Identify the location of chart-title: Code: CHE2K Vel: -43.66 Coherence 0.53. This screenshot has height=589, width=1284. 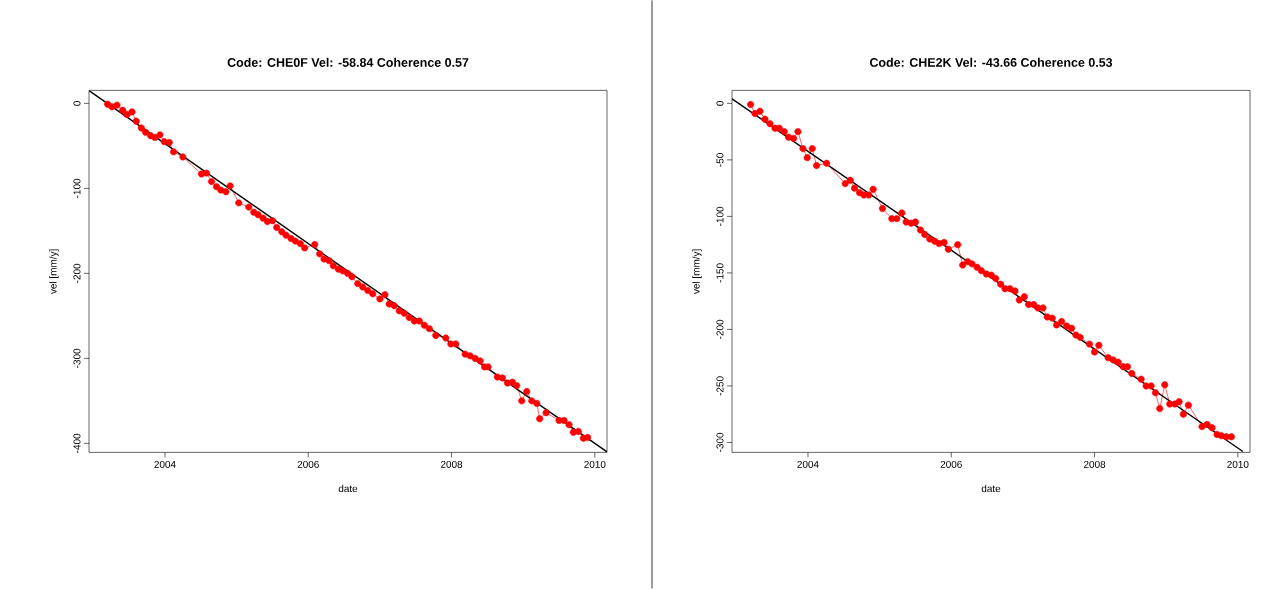
(991, 62).